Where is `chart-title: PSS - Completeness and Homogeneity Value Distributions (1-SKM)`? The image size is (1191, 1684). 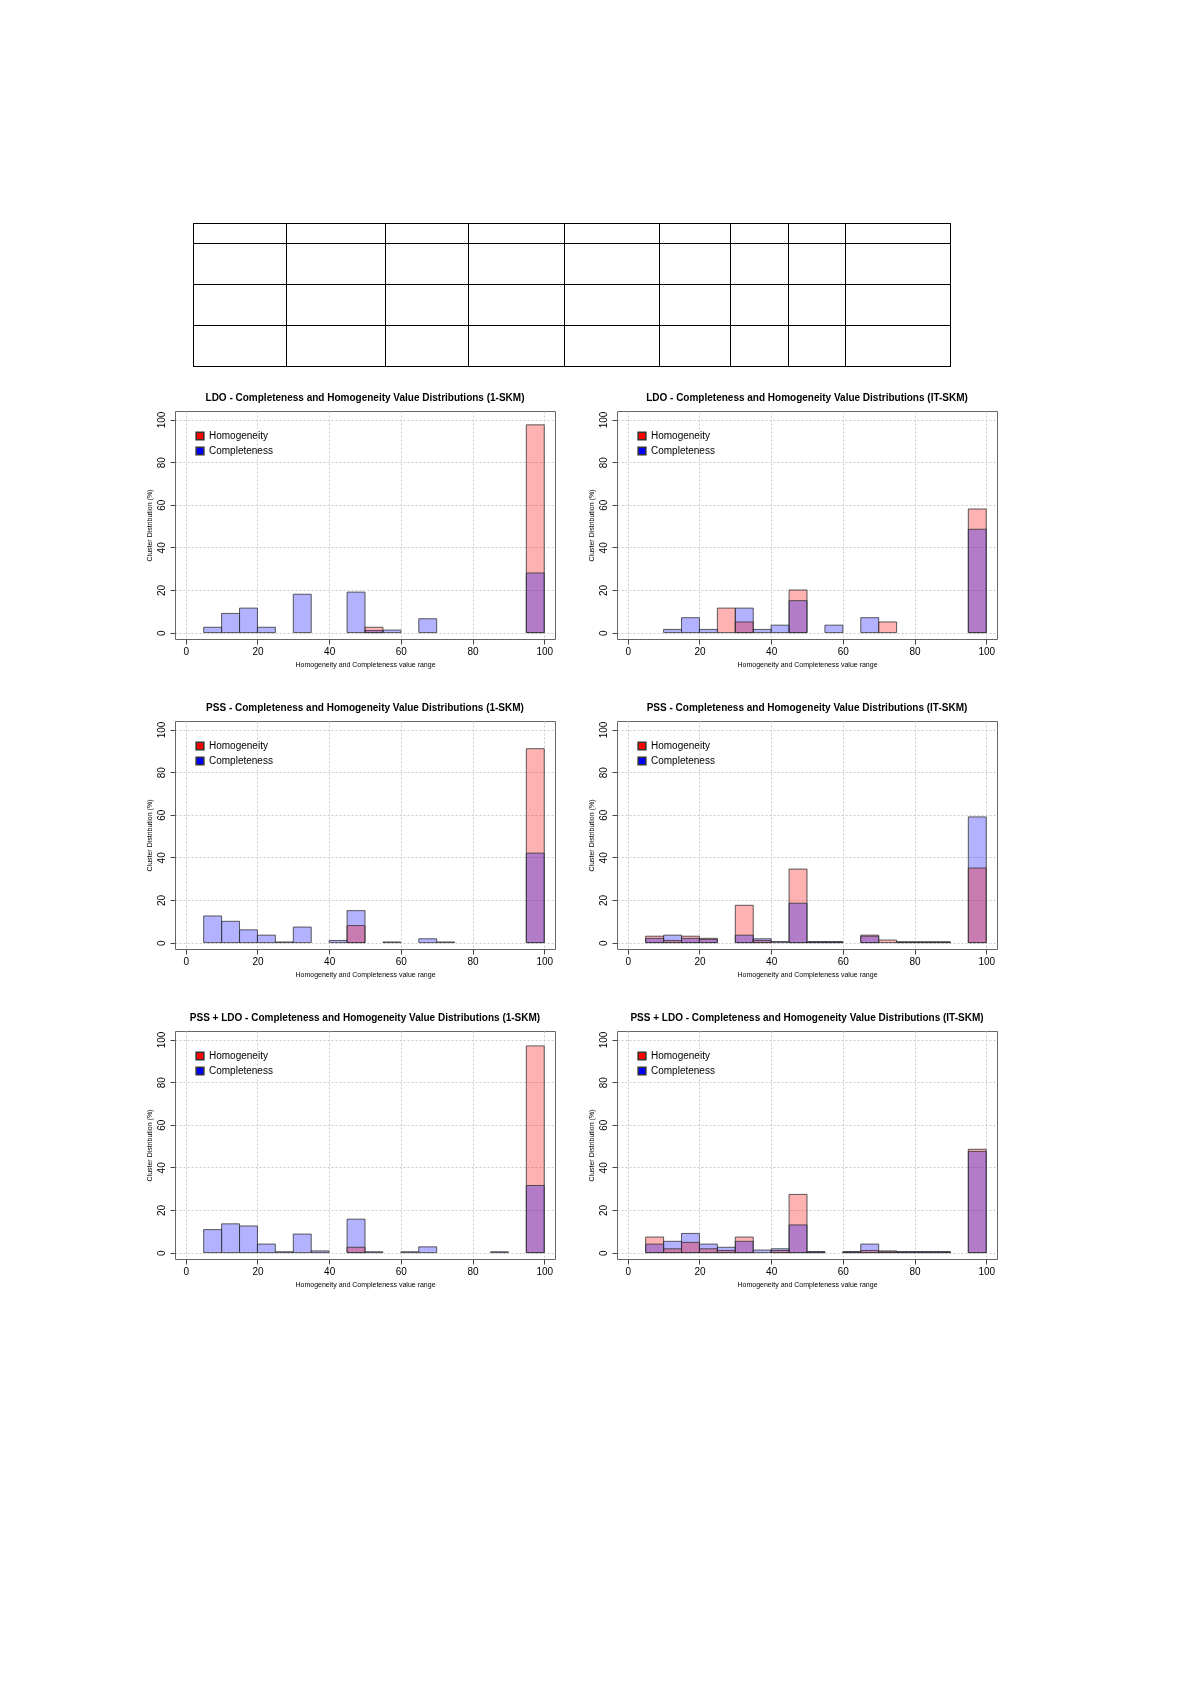 chart-title: PSS - Completeness and Homogeneity Value Distributions (1-SKM) is located at coordinates (365, 707).